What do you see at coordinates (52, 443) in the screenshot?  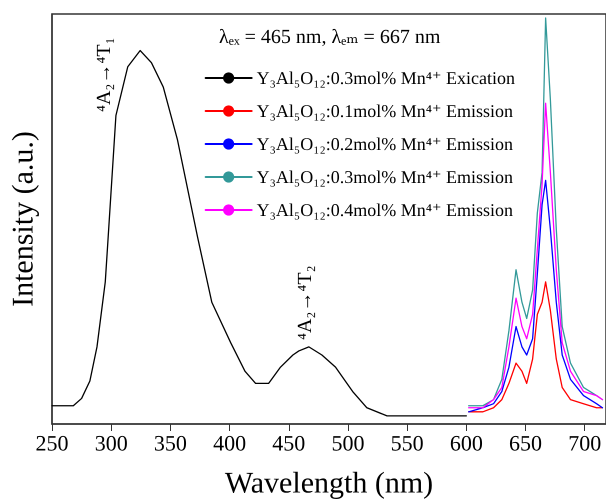 I see `x-tick-label: 250` at bounding box center [52, 443].